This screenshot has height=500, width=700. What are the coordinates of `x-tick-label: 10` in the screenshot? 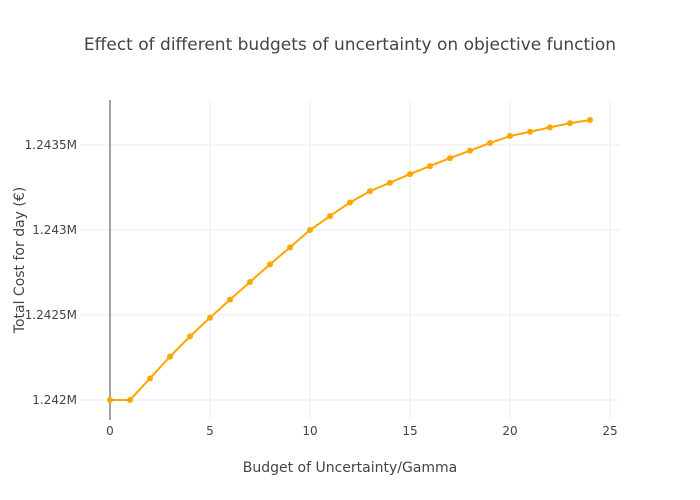 It's located at (309, 431).